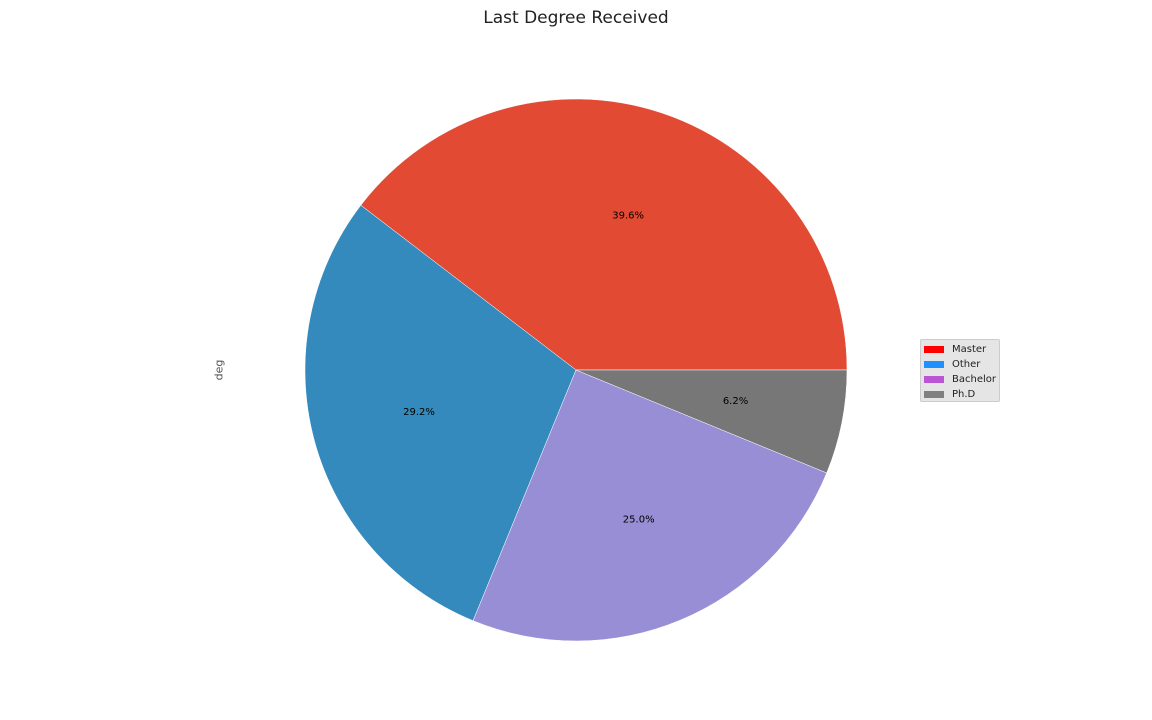  I want to click on legend-label-master: Master, so click(969, 349).